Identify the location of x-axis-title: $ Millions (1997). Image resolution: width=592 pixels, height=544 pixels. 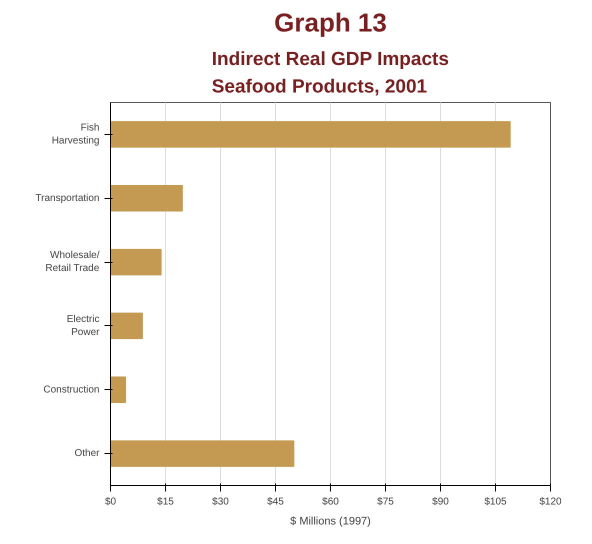
(330, 522).